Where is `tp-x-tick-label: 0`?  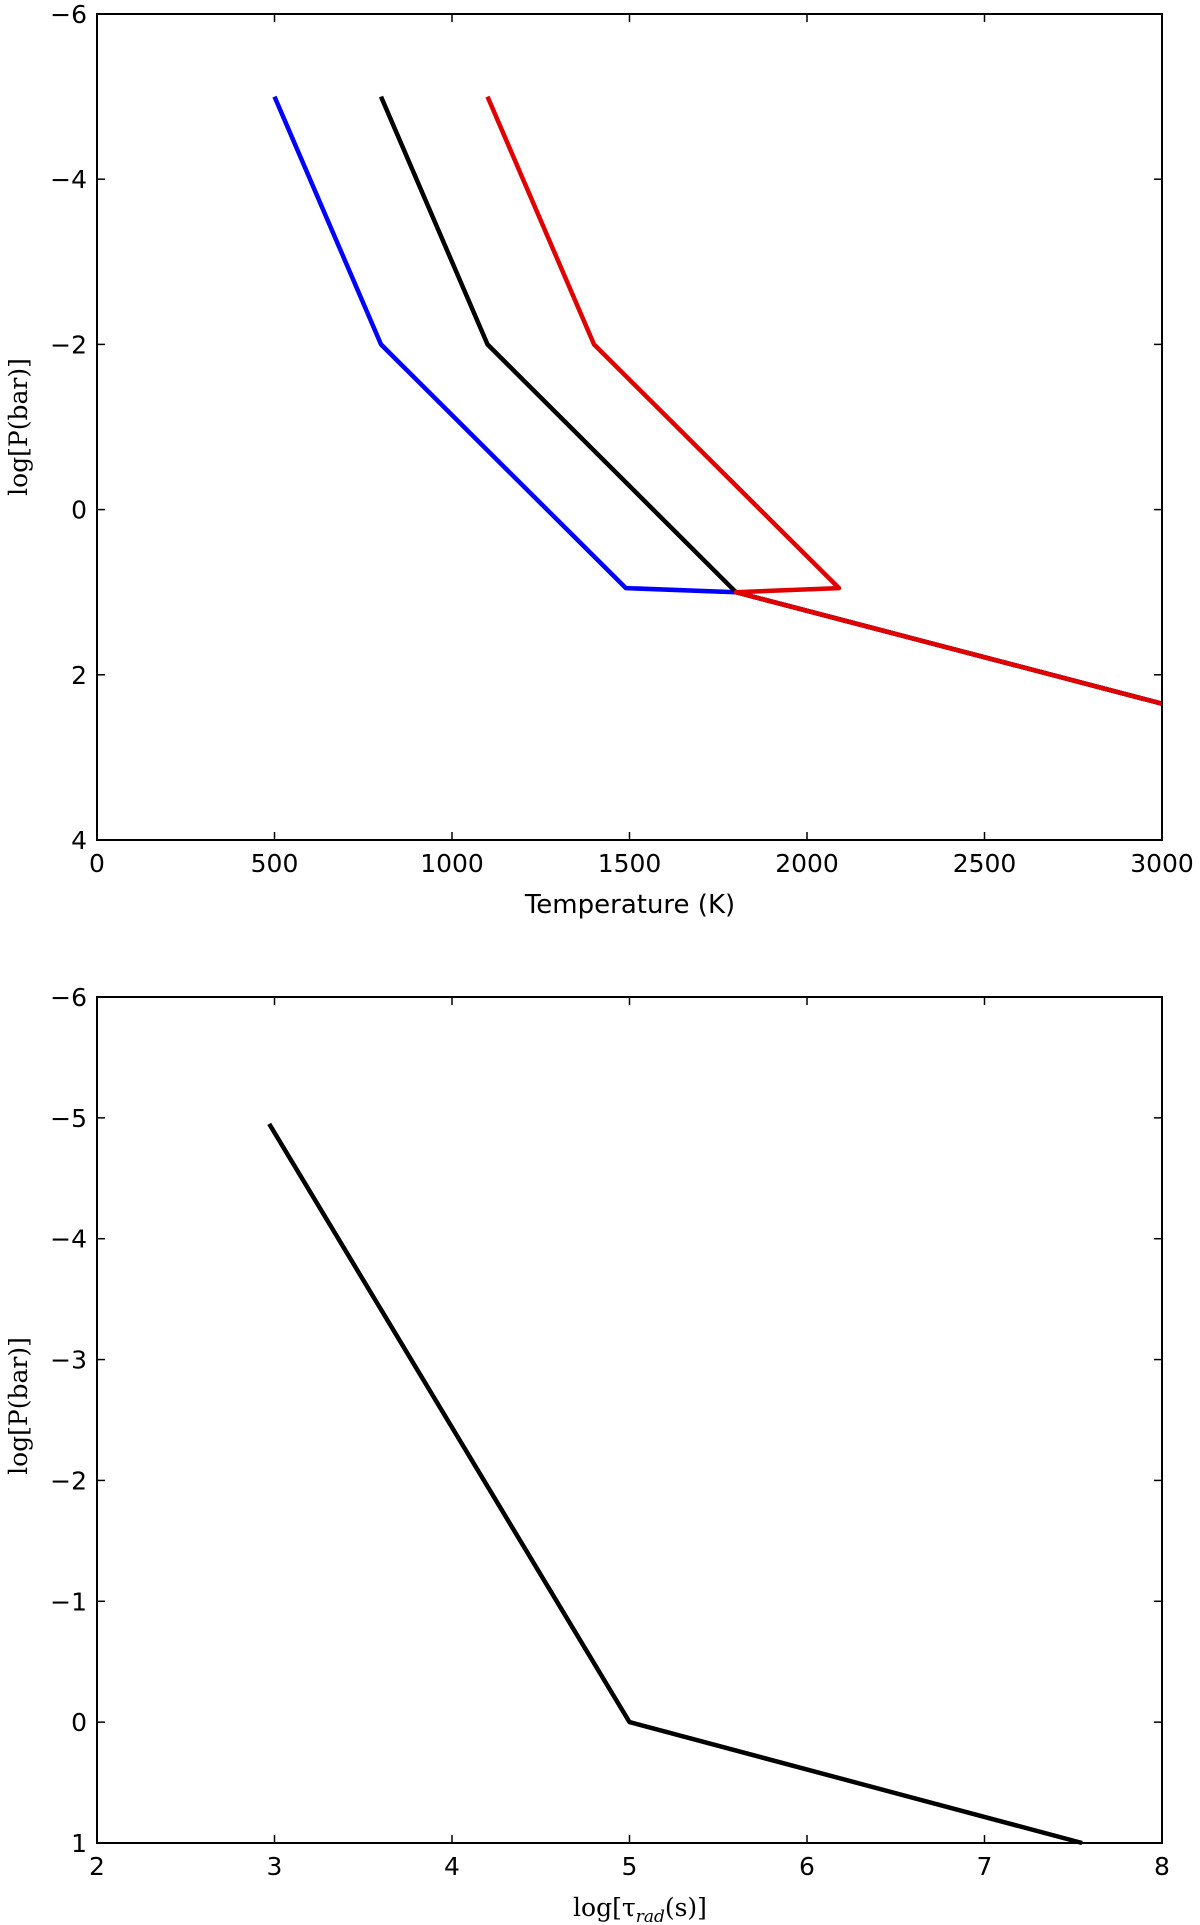 tp-x-tick-label: 0 is located at coordinates (97, 863).